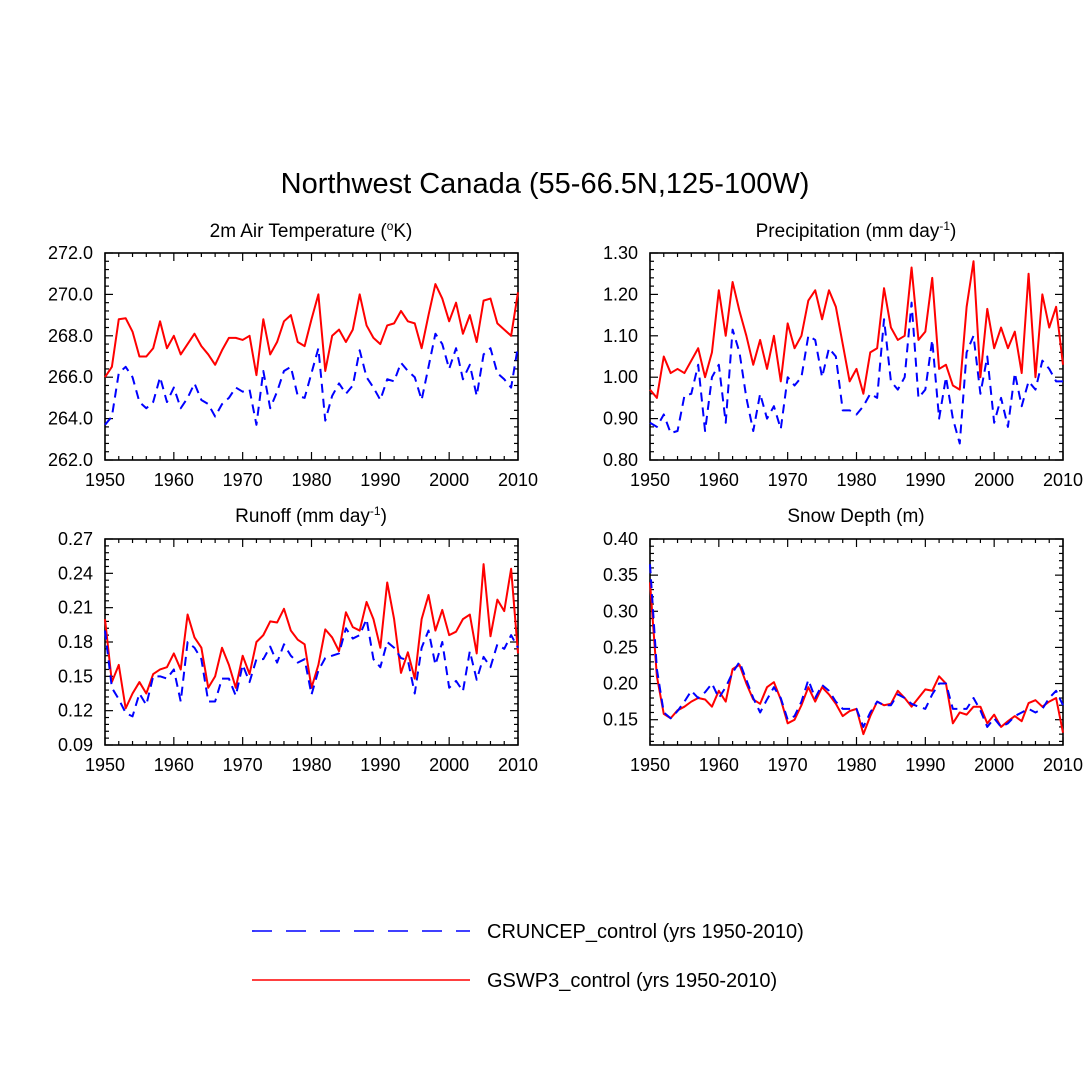 The height and width of the screenshot is (1092, 1090). What do you see at coordinates (856, 230) in the screenshot?
I see `panel-title: Precipitation (mm day-1)` at bounding box center [856, 230].